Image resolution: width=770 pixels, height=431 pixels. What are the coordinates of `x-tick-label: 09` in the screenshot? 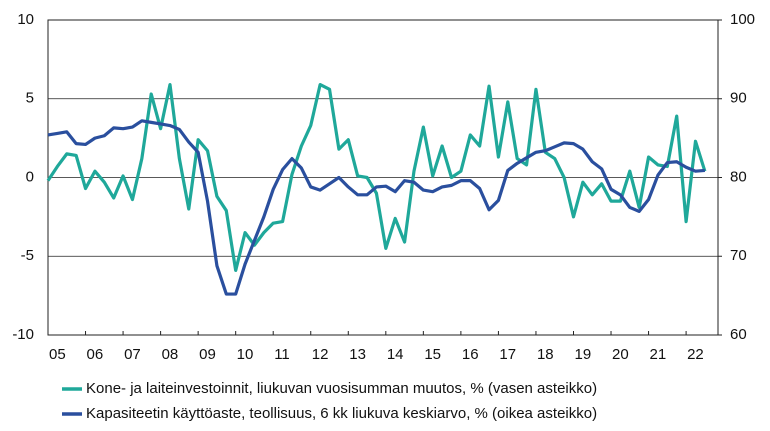 It's located at (207, 354).